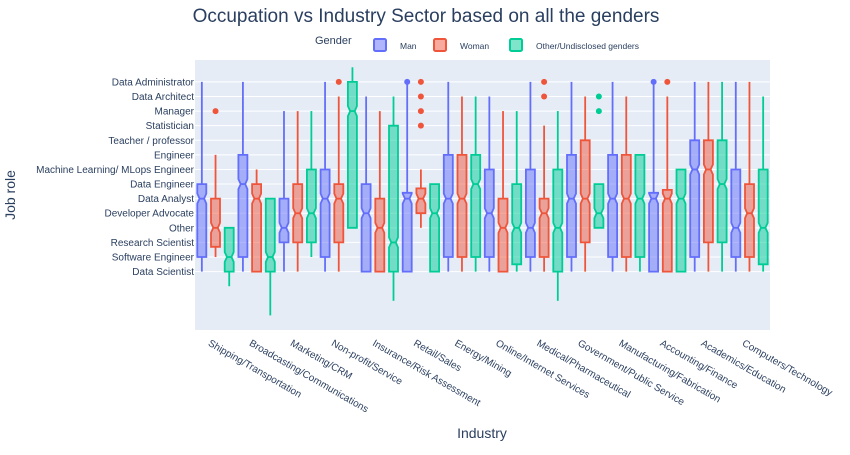  I want to click on legend-title: Gender, so click(333, 41).